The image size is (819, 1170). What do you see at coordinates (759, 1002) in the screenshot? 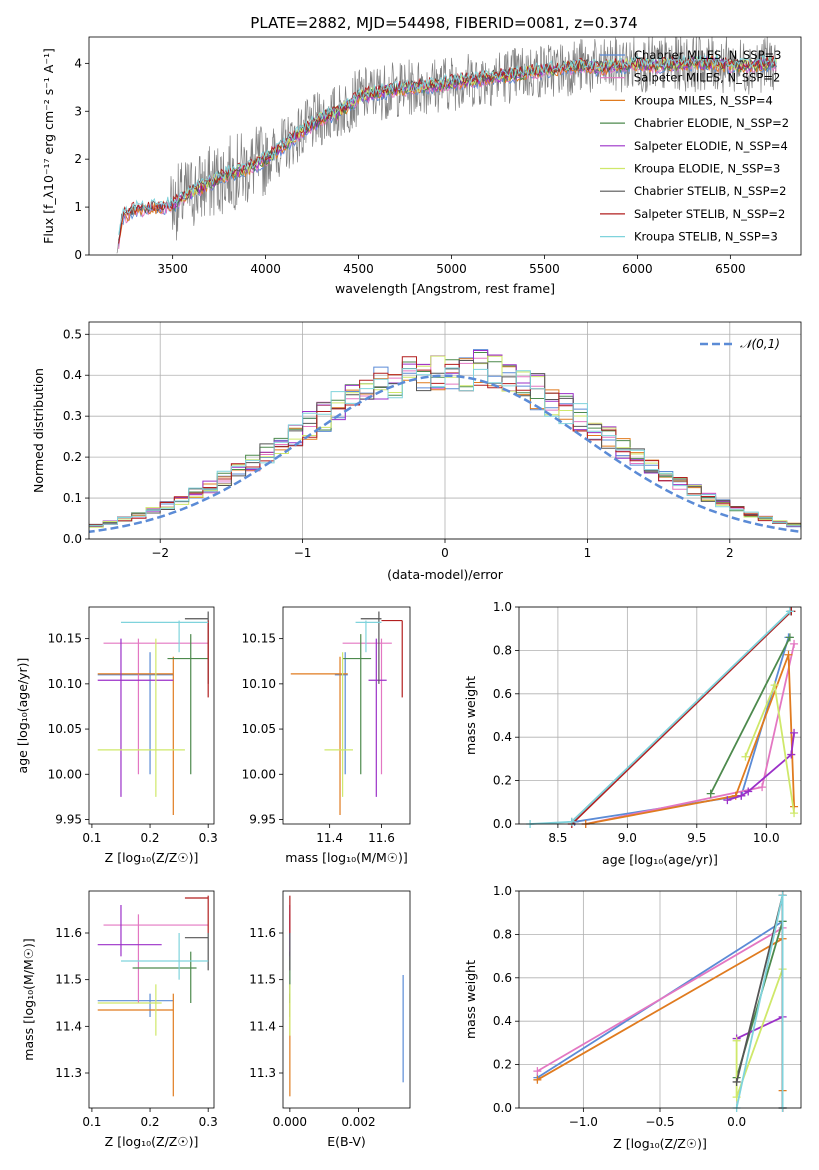
I see `series-kroupa-stelib` at bounding box center [759, 1002].